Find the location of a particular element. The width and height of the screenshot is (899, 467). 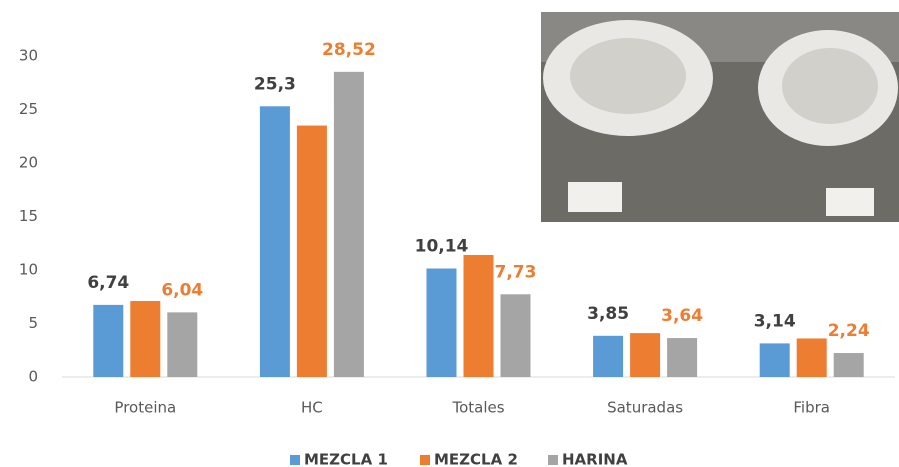

x-tick-label: HC is located at coordinates (312, 408).